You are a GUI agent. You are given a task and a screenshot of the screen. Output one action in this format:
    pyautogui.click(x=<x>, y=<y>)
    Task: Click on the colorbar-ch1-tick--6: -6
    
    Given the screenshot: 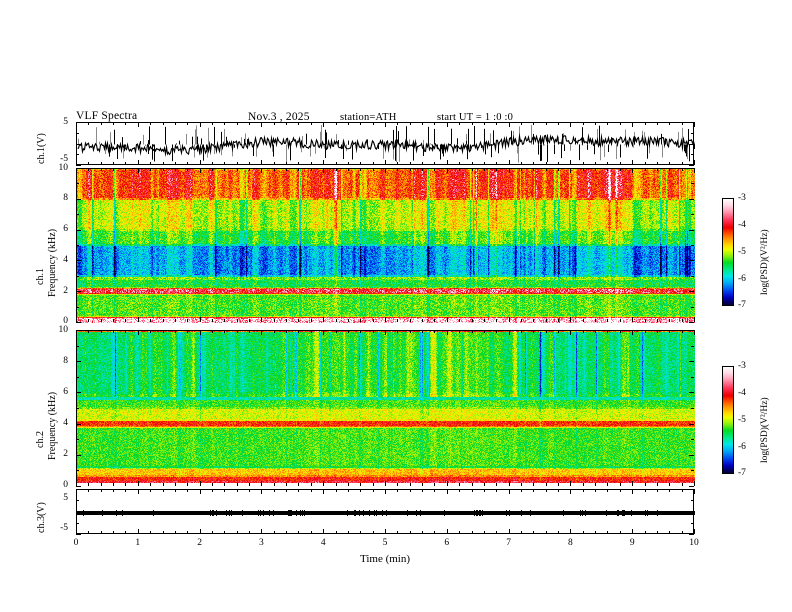 What is the action you would take?
    pyautogui.click(x=742, y=279)
    